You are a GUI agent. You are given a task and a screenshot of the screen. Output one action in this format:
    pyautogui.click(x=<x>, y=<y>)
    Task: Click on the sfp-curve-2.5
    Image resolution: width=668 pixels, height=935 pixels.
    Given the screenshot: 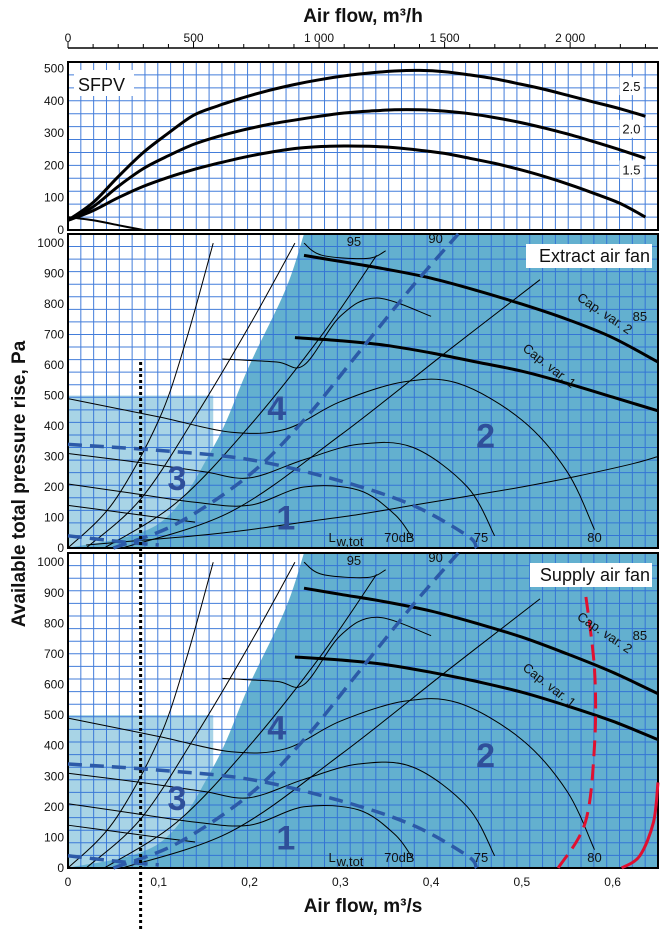 What is the action you would take?
    pyautogui.click(x=356, y=145)
    